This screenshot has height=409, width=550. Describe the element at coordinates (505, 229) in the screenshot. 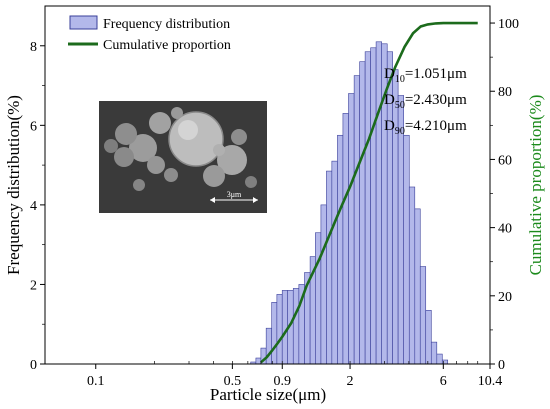

I see `y2-tick-label: 40` at that location.